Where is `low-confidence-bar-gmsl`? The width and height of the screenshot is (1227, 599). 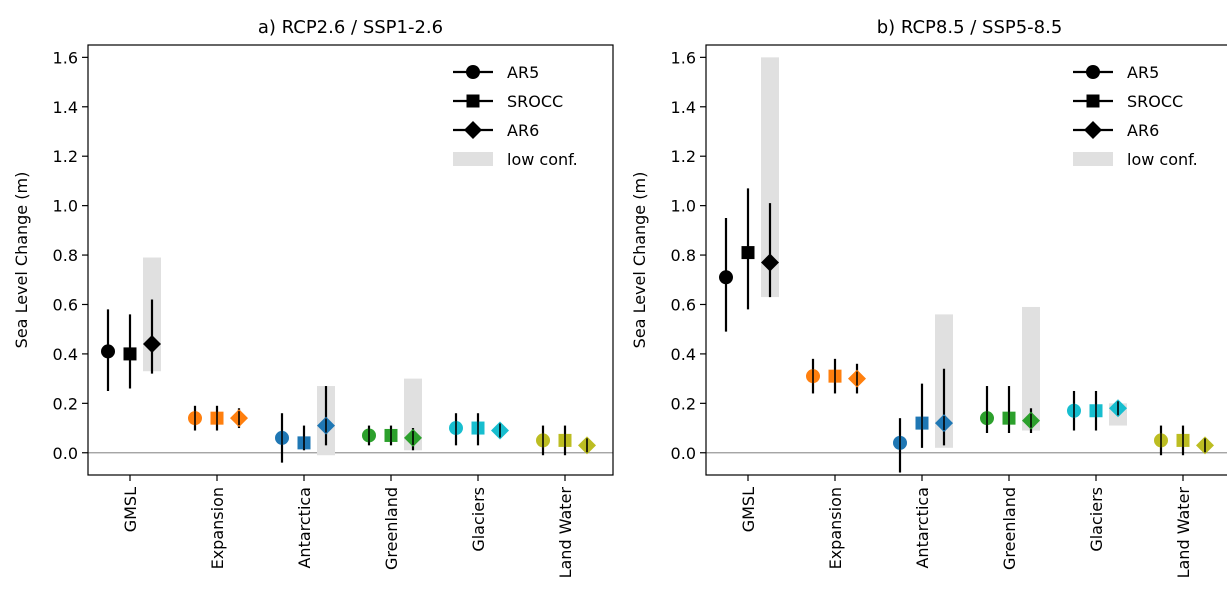 low-confidence-bar-gmsl is located at coordinates (770, 177).